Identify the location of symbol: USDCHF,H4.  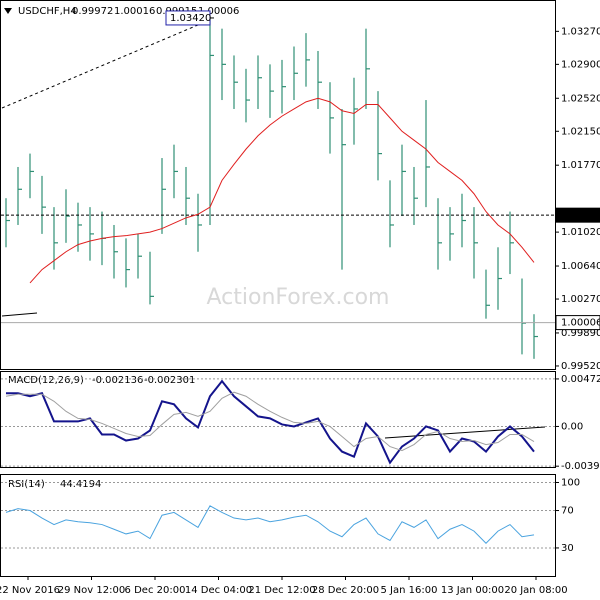
(47, 11).